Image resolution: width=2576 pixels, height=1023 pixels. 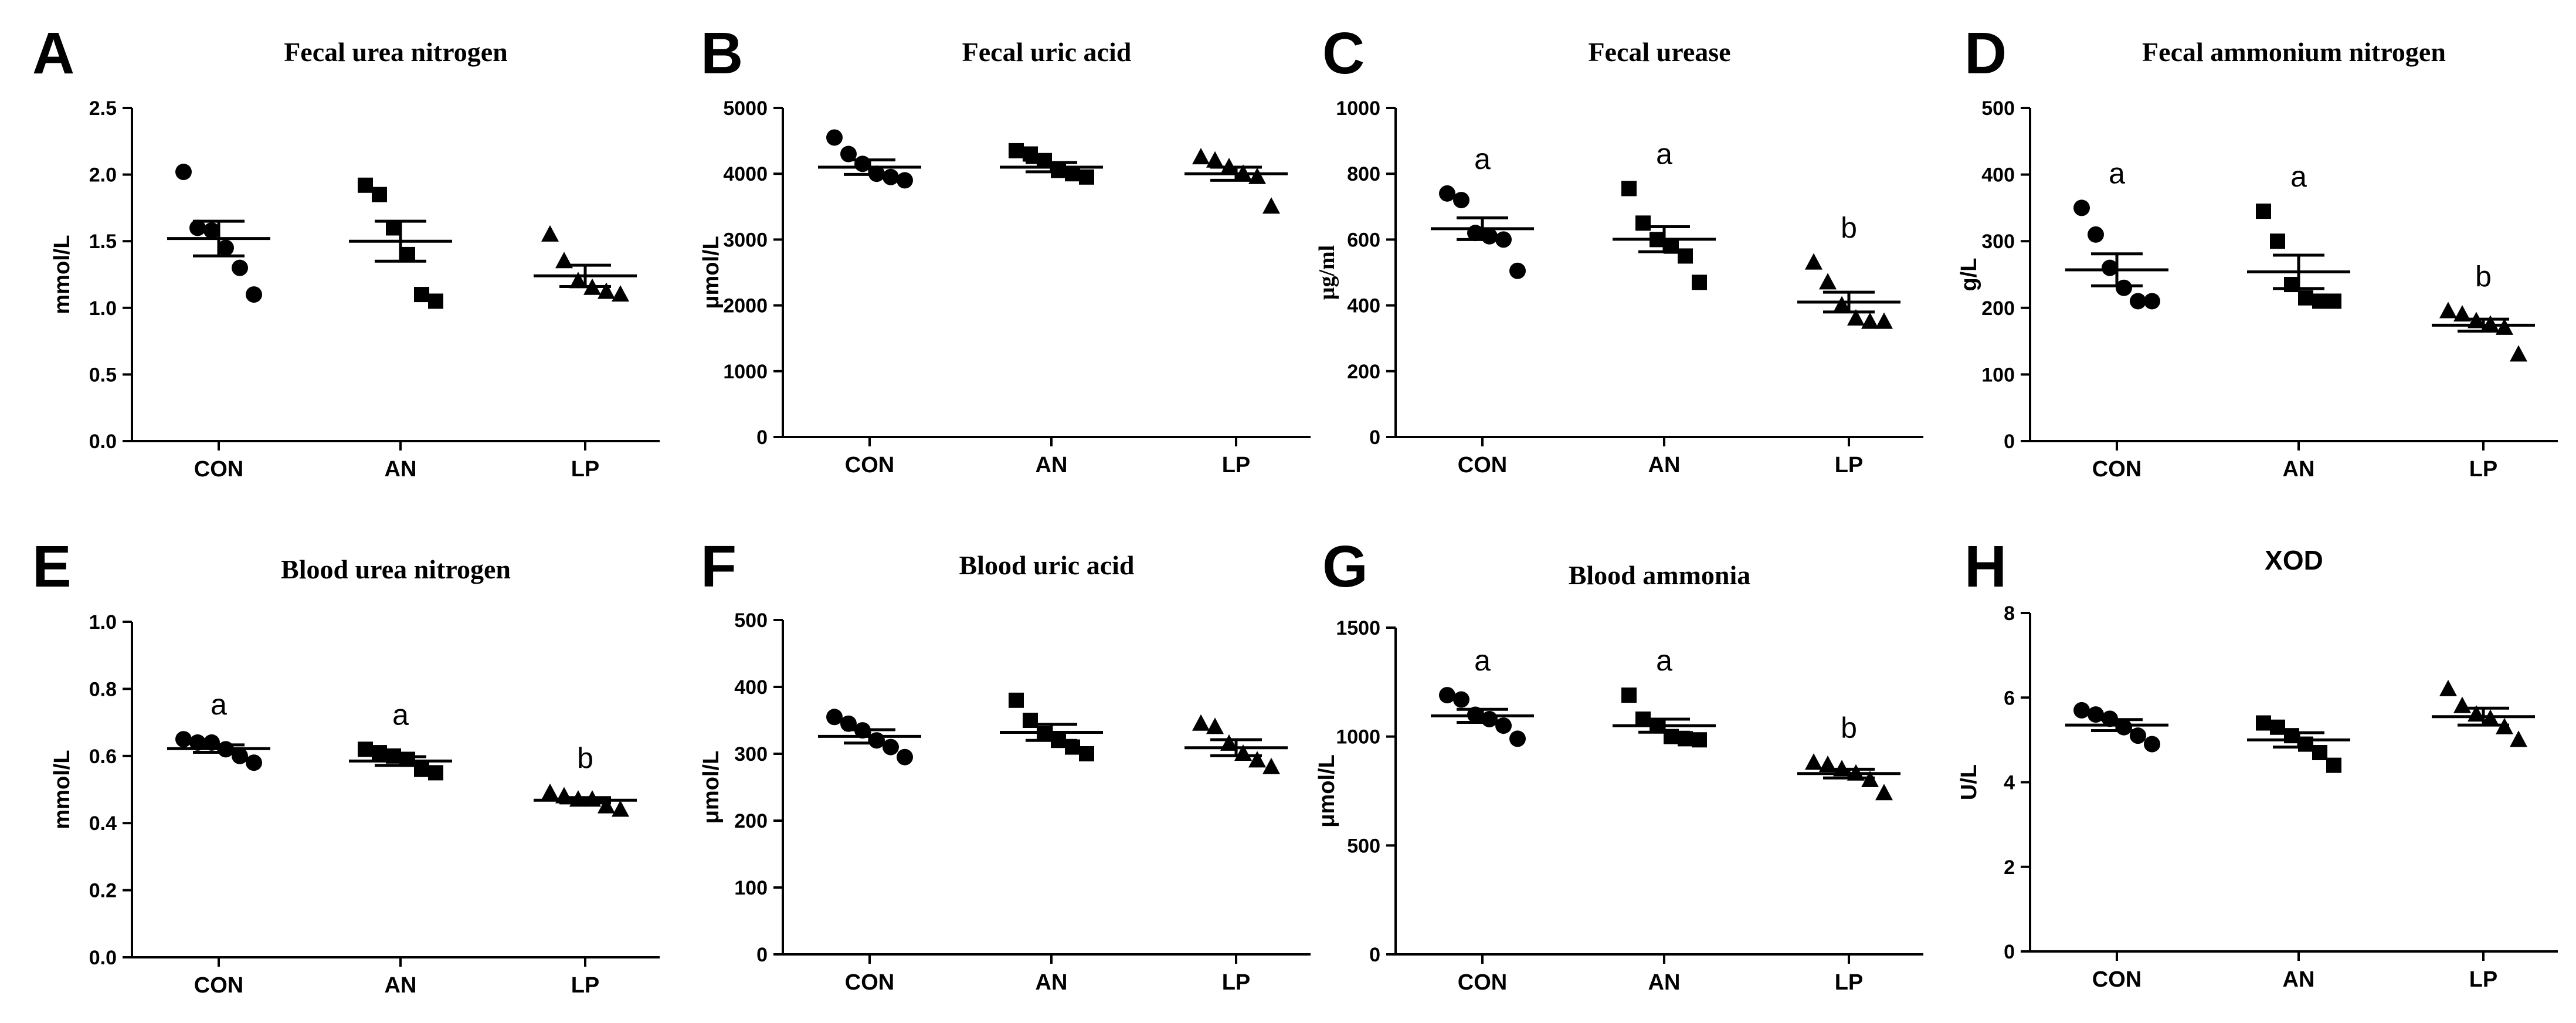 What do you see at coordinates (1236, 983) in the screenshot?
I see `x-tick-label-f: LP` at bounding box center [1236, 983].